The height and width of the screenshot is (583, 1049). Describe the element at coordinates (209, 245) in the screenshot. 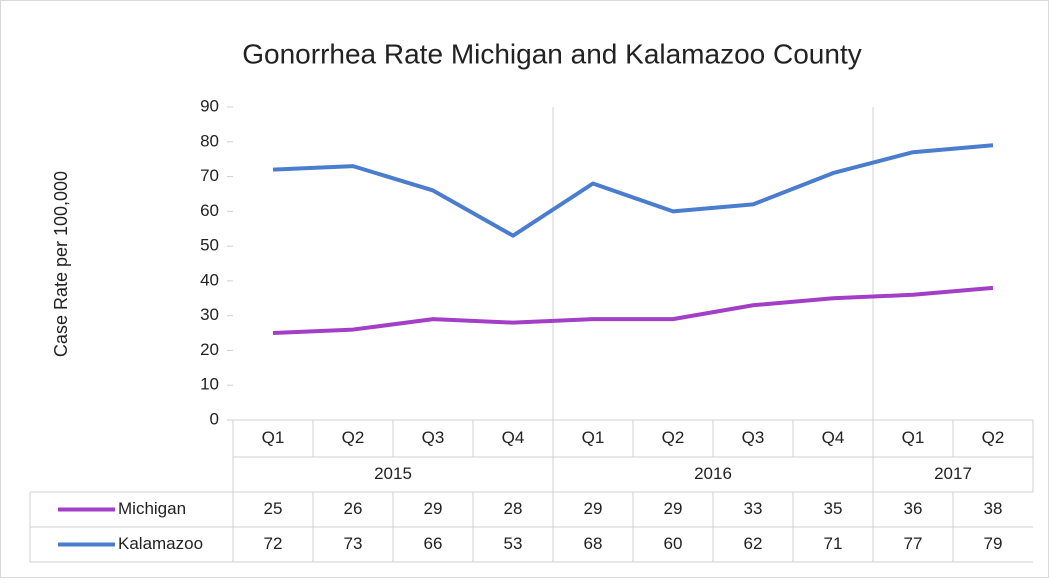

I see `y-tick-label: 50` at that location.